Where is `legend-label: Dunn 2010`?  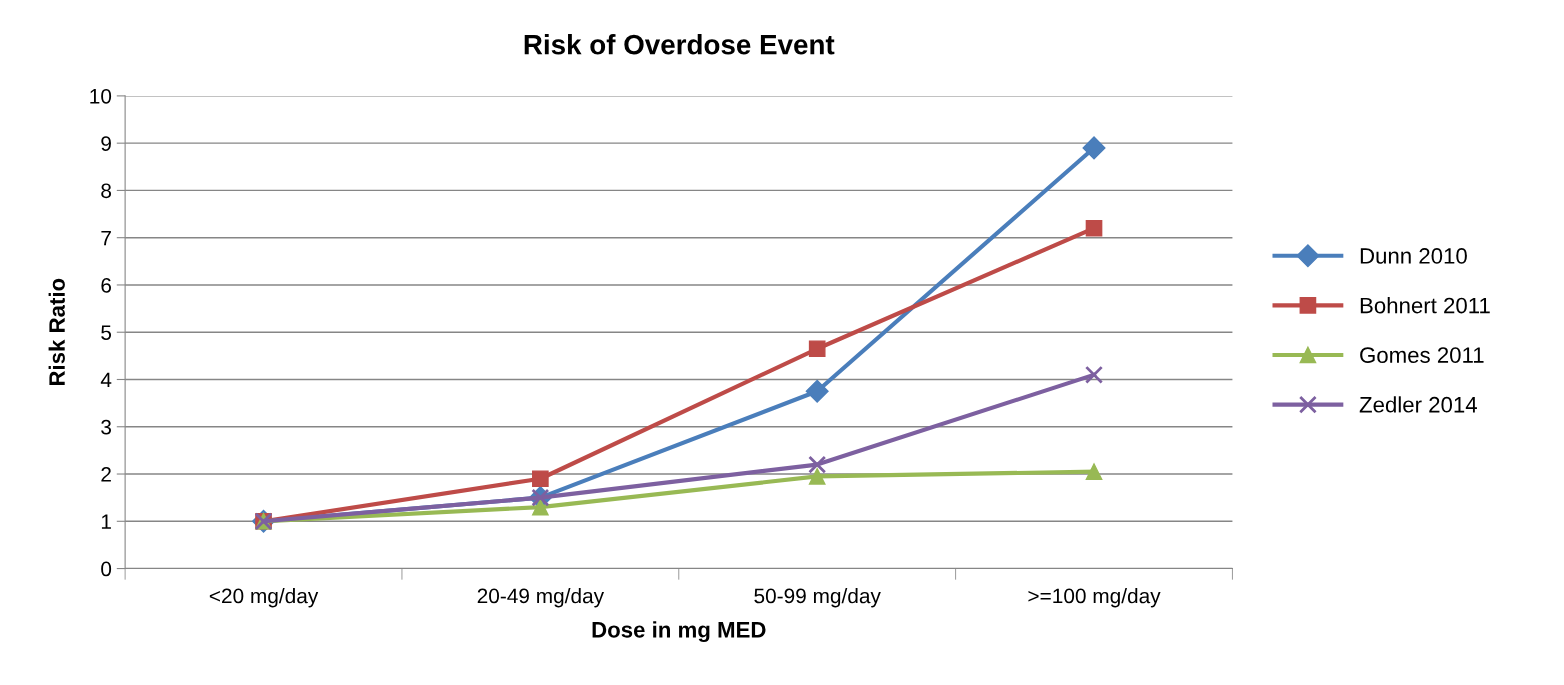 legend-label: Dunn 2010 is located at coordinates (1413, 256).